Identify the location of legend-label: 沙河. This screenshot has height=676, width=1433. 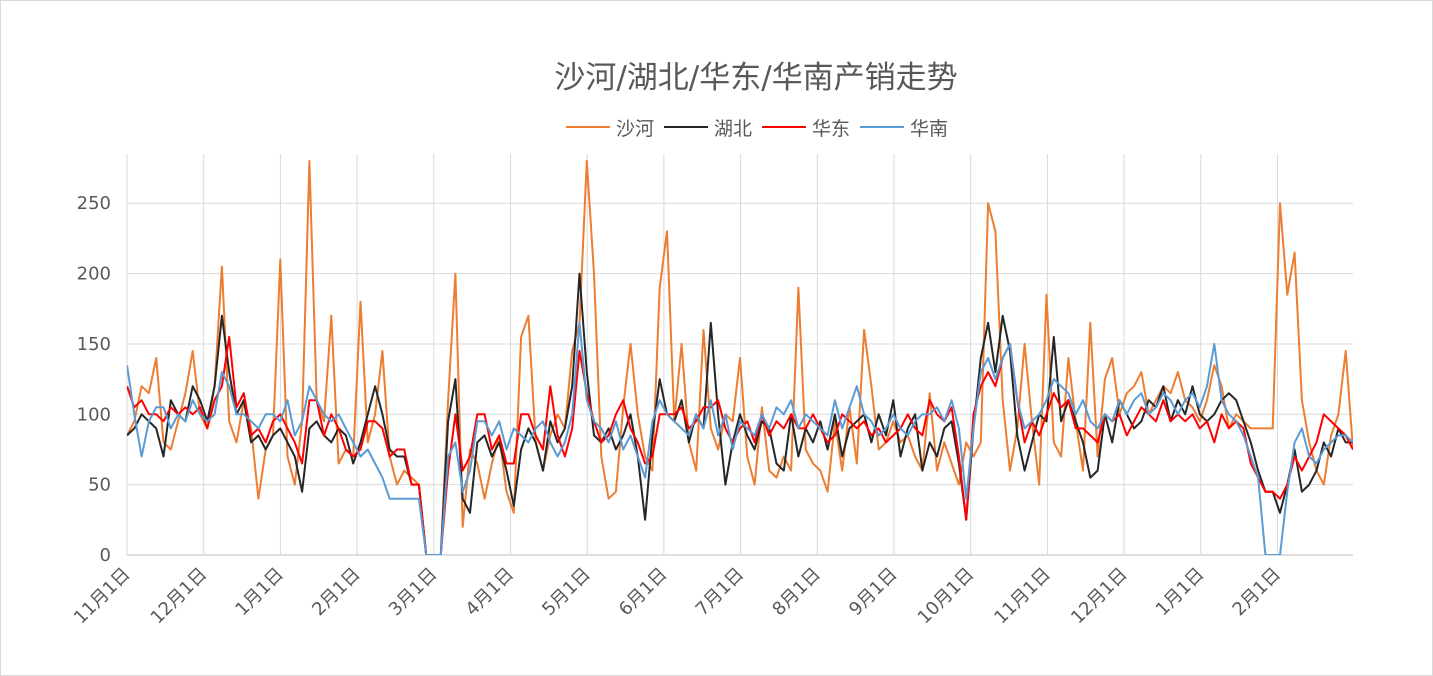
(635, 128).